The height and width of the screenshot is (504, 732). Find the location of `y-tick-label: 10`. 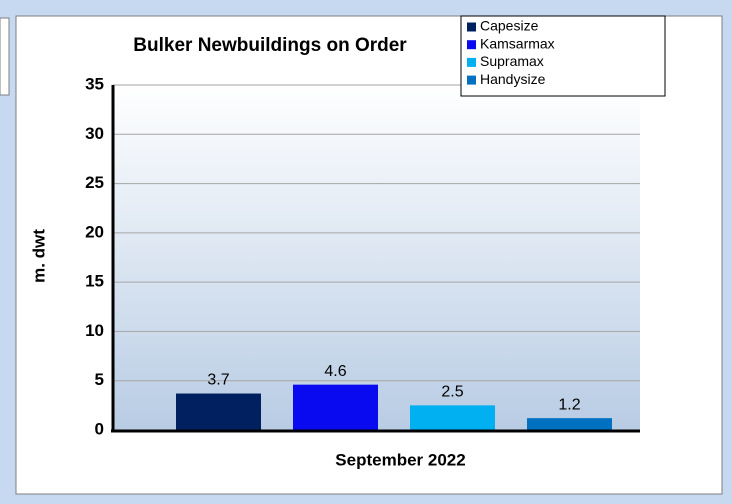

y-tick-label: 10 is located at coordinates (94, 330).